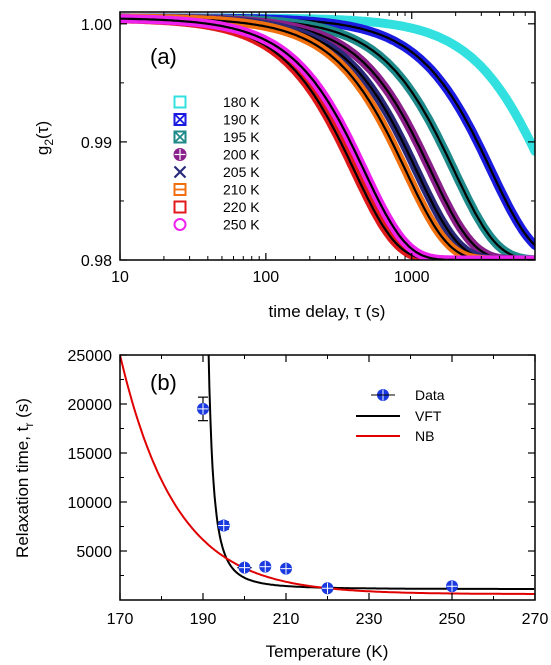 The image size is (551, 665). What do you see at coordinates (94, 552) in the screenshot?
I see `y-tick-label: 5000` at bounding box center [94, 552].